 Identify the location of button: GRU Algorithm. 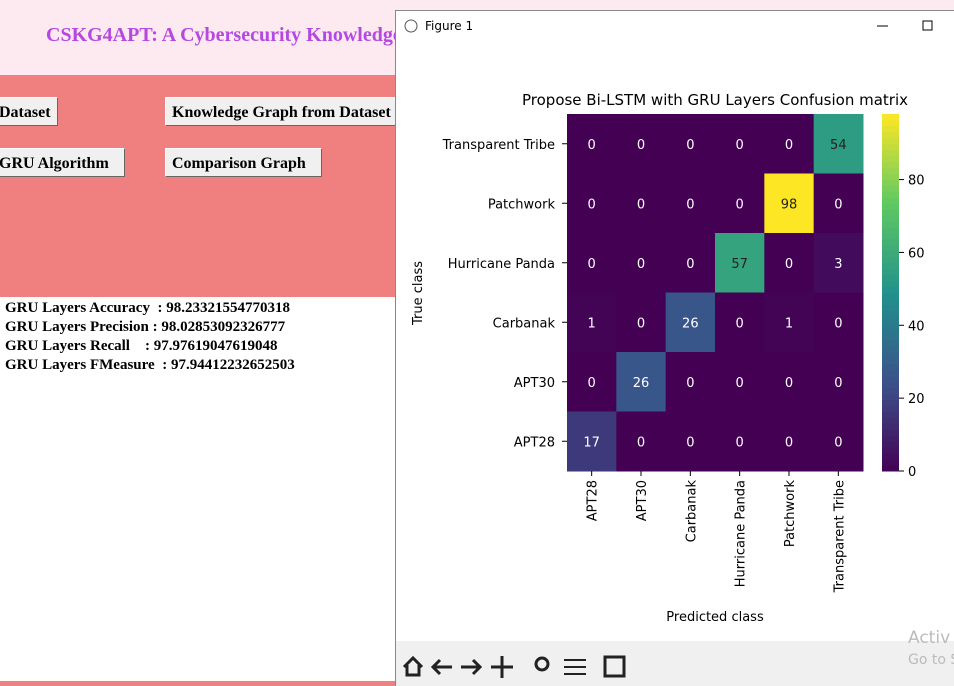
(62, 162).